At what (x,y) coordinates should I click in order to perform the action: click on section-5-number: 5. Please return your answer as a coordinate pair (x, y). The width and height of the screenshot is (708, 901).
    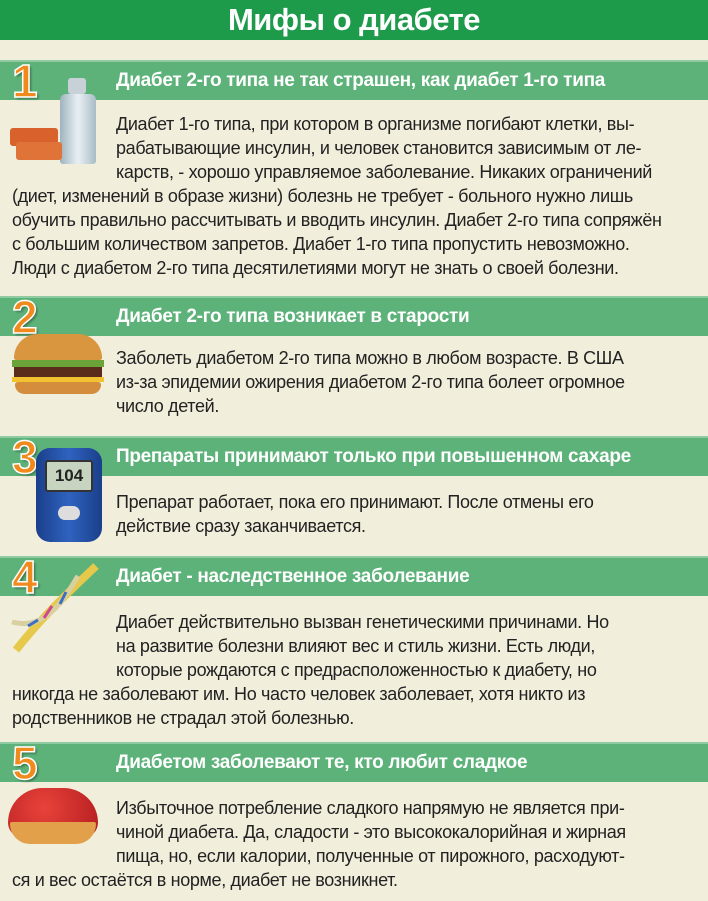
    Looking at the image, I should click on (24, 763).